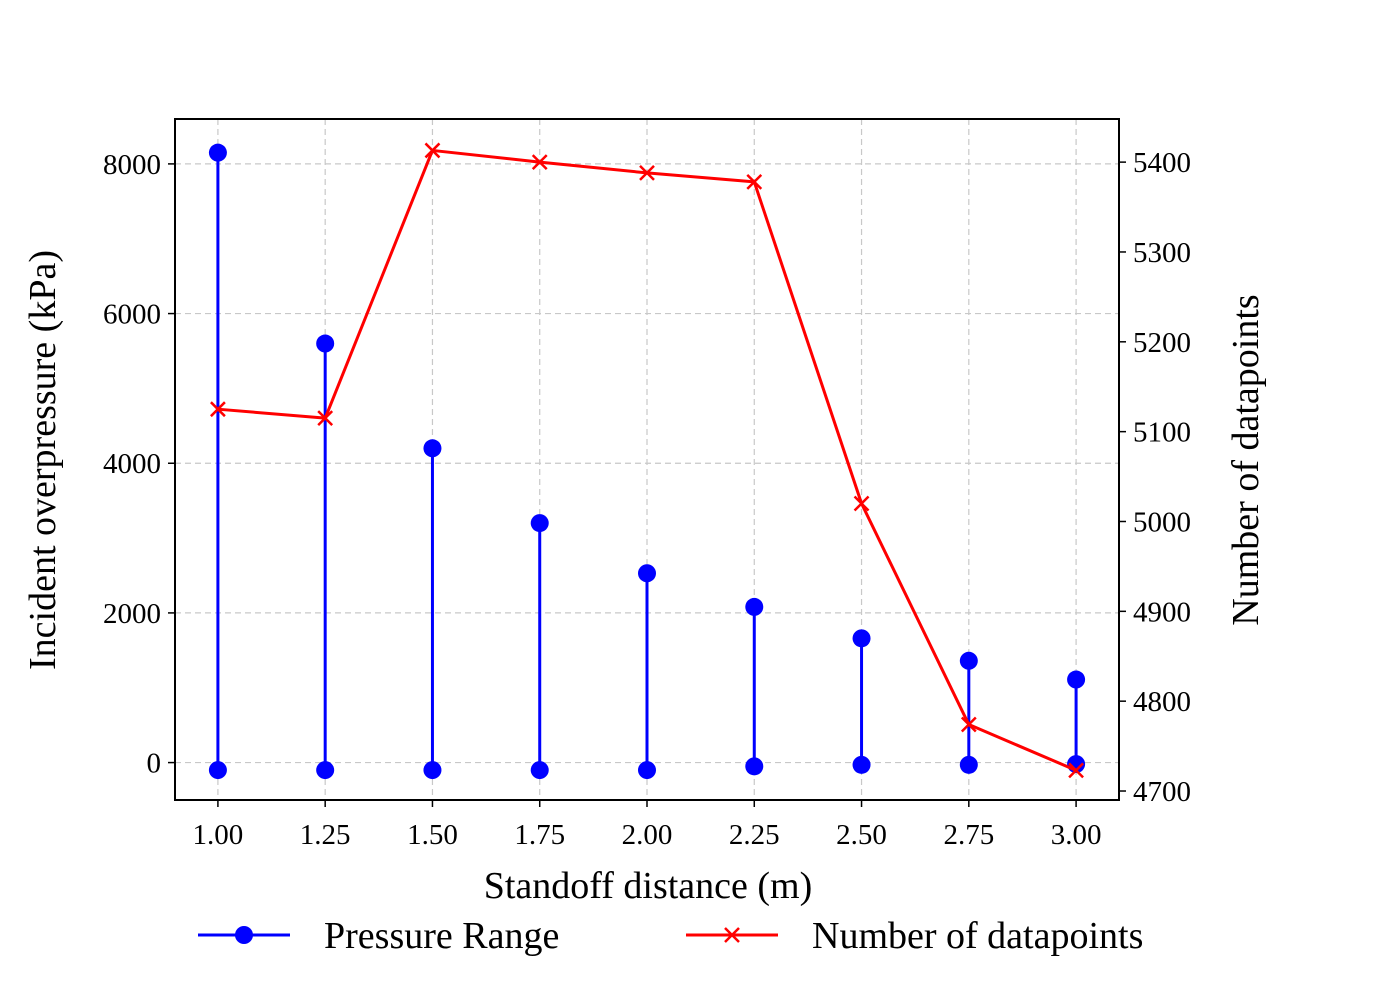  What do you see at coordinates (1162, 163) in the screenshot?
I see `right-y-tick-label: 5400` at bounding box center [1162, 163].